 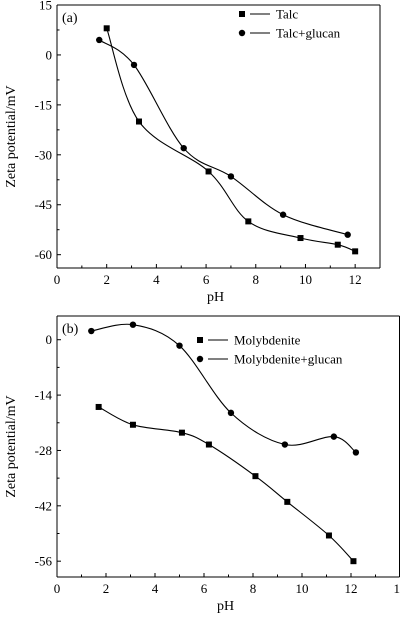 I want to click on y-tick-label: -42, so click(x=43, y=505).